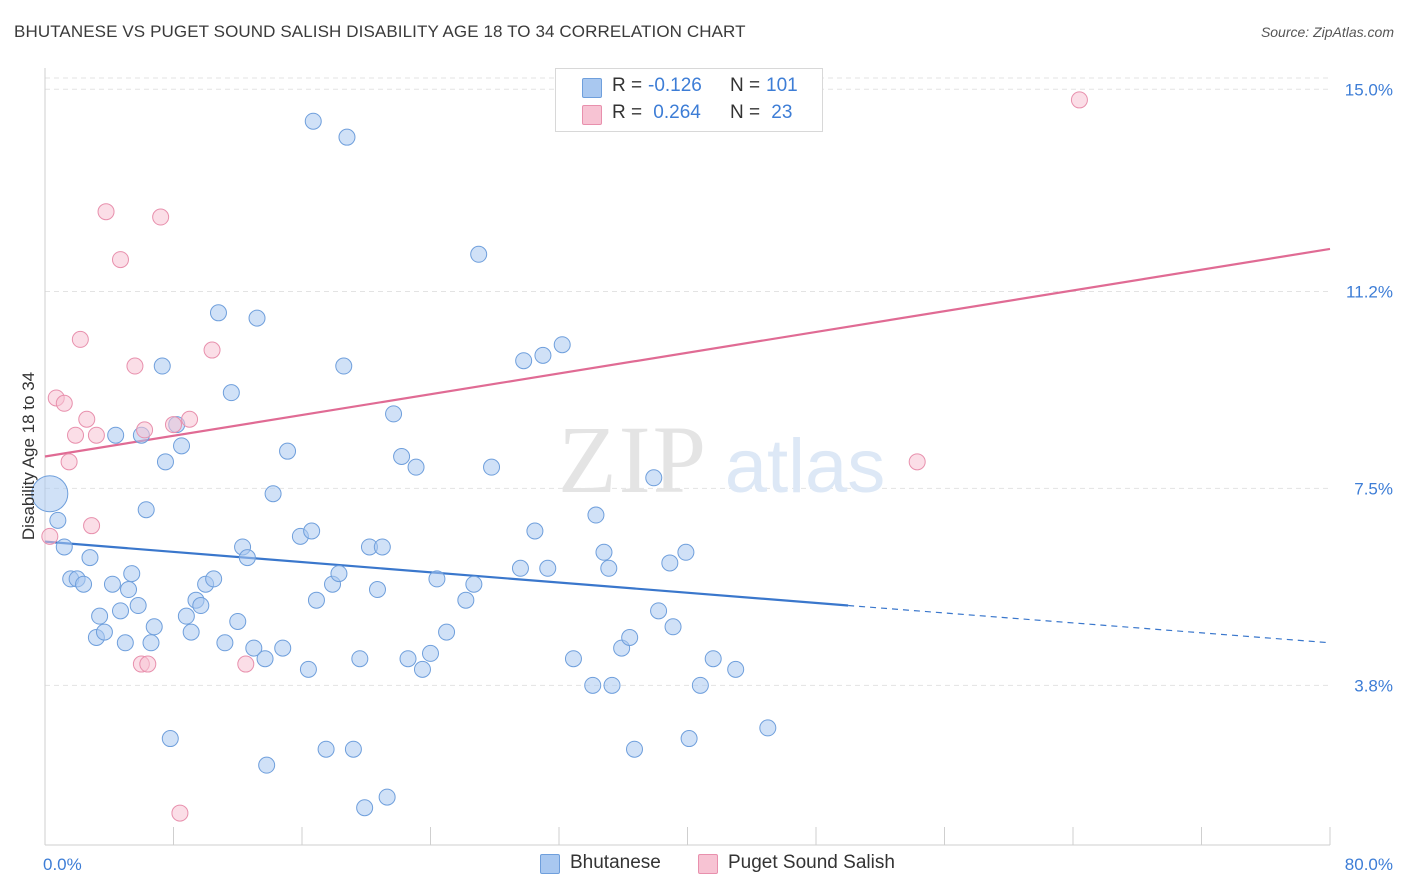 This screenshot has height=892, width=1406. What do you see at coordinates (675, 85) in the screenshot?
I see `legend-r-value: -0.126` at bounding box center [675, 85].